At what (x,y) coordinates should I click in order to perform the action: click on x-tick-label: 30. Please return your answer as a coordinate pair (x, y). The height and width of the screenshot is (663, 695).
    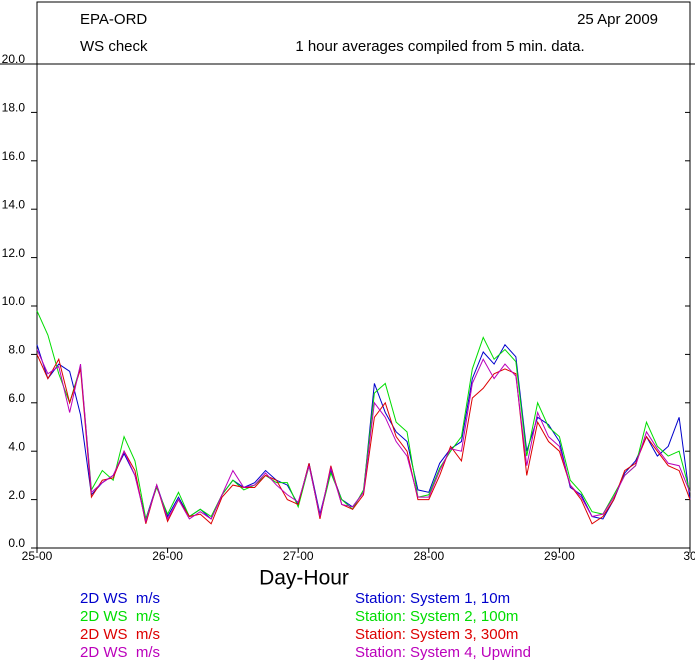
    Looking at the image, I should click on (689, 556).